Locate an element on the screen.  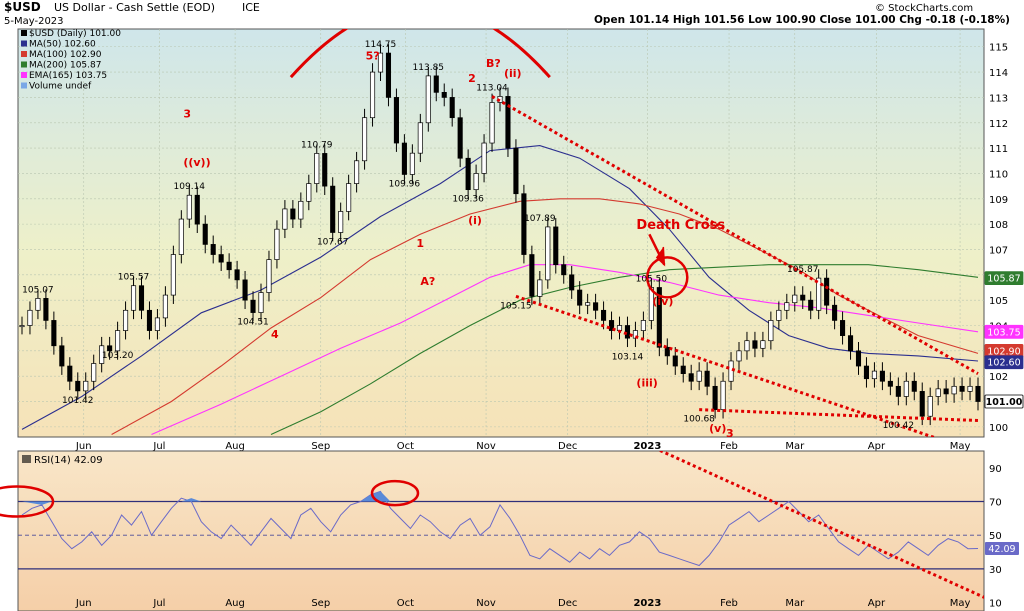
rsi-date-tick-label: Sep is located at coordinates (320, 603).